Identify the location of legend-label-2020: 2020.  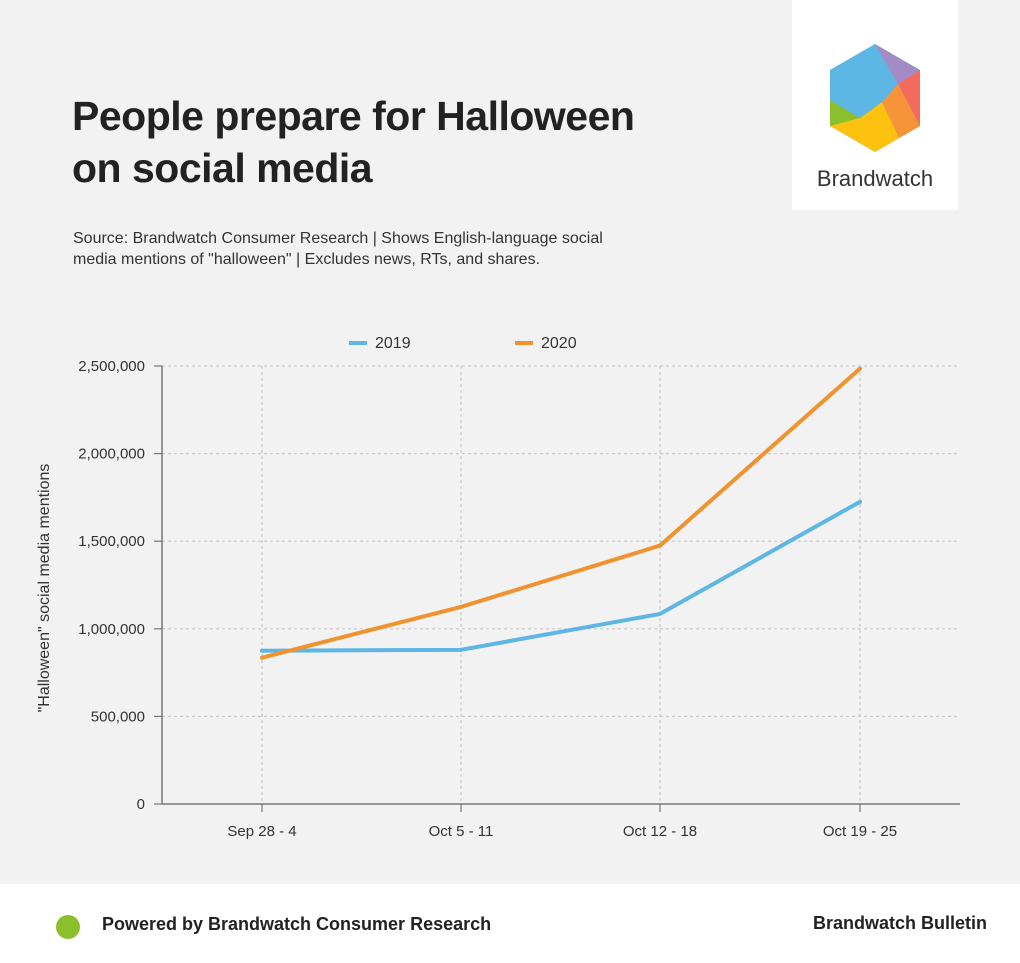
(559, 343).